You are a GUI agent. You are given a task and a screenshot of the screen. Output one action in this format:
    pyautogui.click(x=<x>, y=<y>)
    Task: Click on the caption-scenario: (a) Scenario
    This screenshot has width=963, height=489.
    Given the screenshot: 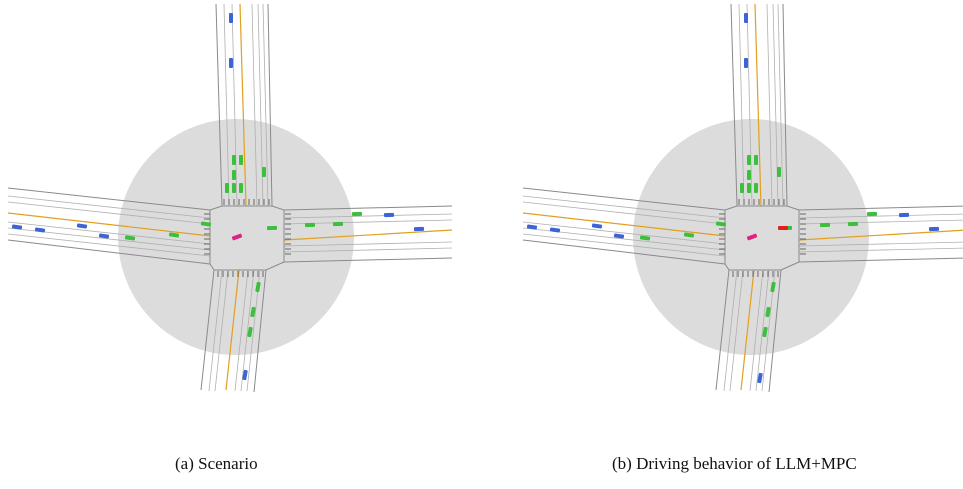 What is the action you would take?
    pyautogui.click(x=216, y=464)
    